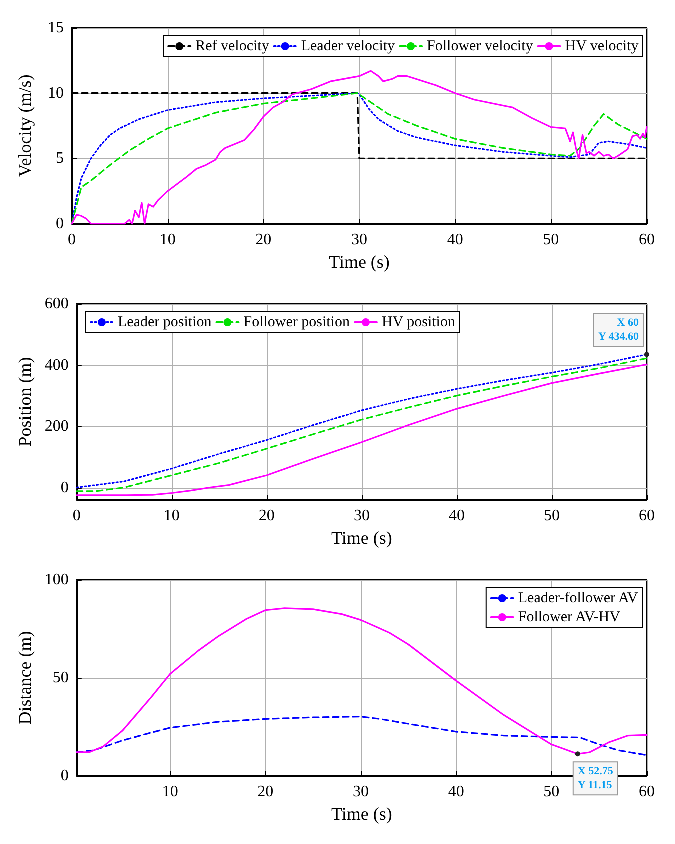 This screenshot has height=844, width=675. What do you see at coordinates (56, 580) in the screenshot?
I see `y-tick-label: 100` at bounding box center [56, 580].